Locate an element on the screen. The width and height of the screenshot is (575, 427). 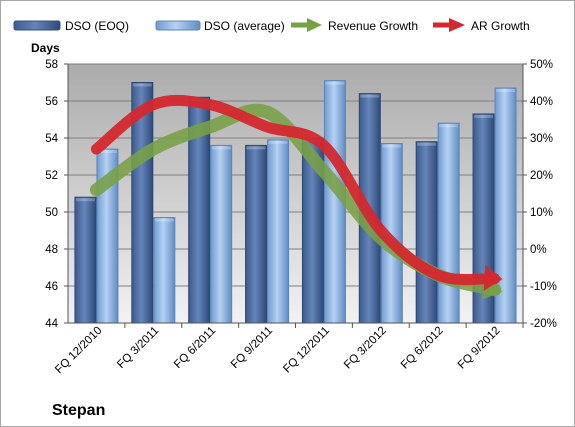
y-left-tick-label: 44 is located at coordinates (51, 324).